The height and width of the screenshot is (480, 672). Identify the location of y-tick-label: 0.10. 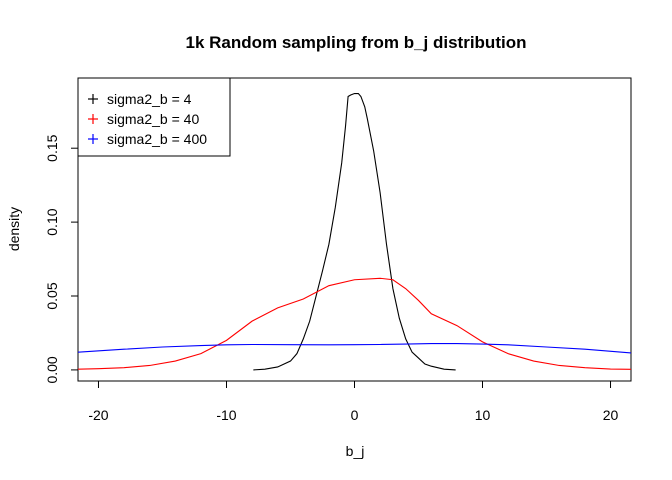
(52, 221).